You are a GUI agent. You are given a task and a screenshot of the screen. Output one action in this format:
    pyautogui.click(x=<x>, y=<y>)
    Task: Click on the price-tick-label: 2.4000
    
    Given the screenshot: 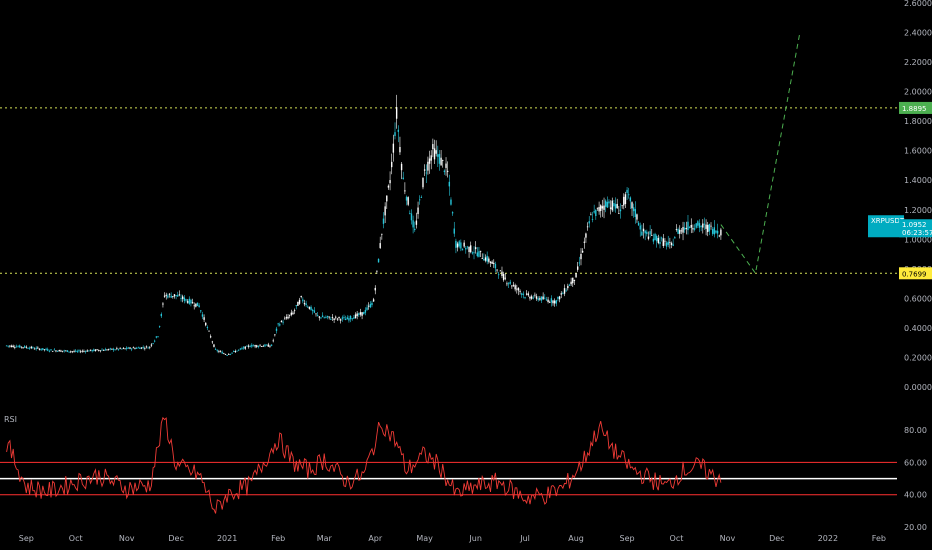 What is the action you would take?
    pyautogui.click(x=918, y=33)
    